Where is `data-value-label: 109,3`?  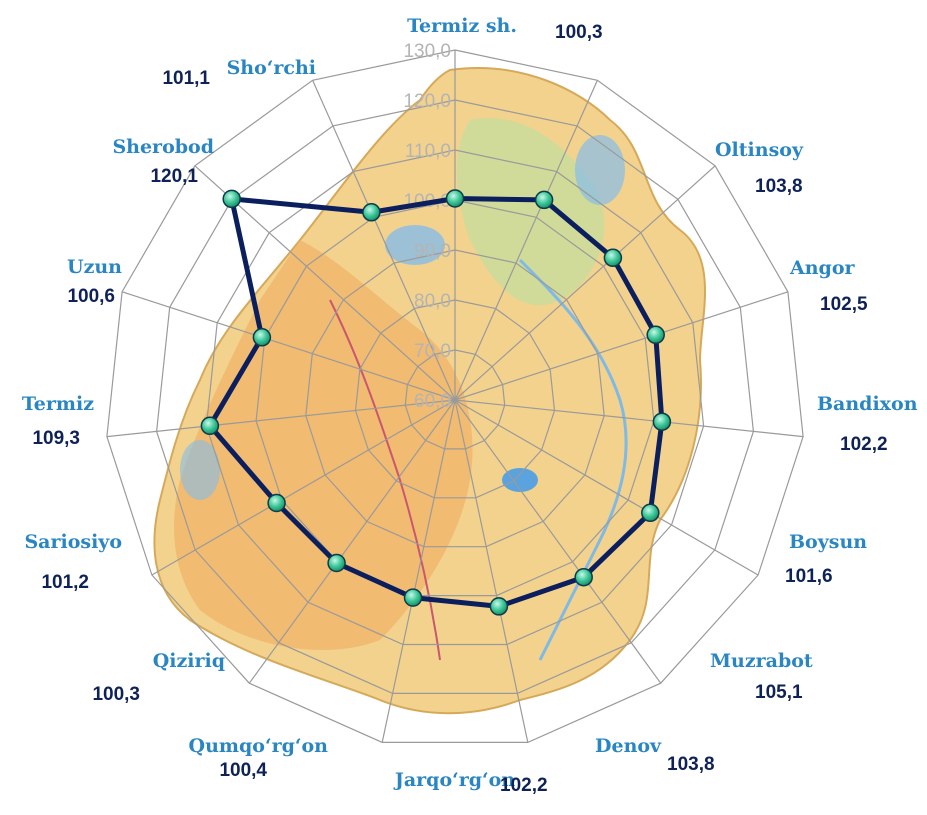
data-value-label: 109,3 is located at coordinates (56, 438).